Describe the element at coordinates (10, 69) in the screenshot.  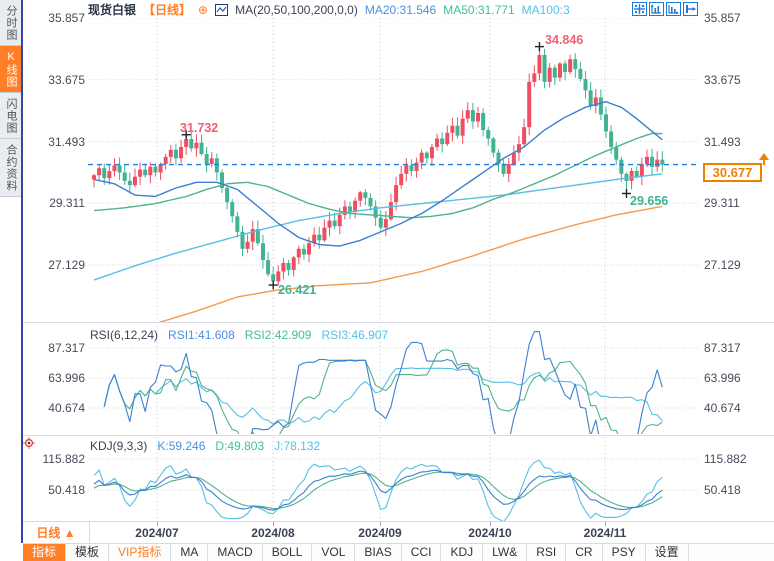
I see `sidebar-item-2: K线图` at that location.